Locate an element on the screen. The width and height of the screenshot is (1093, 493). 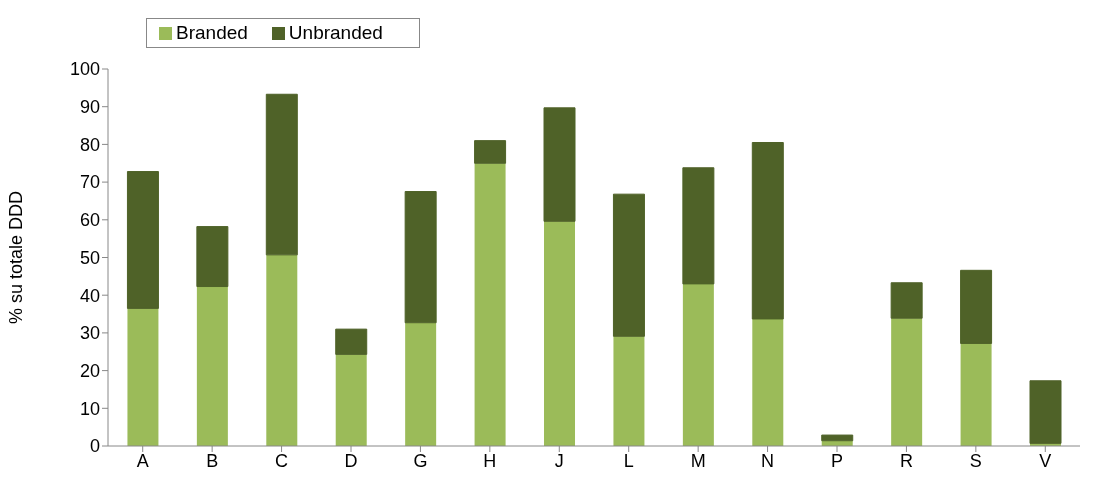
x-tick-label: A is located at coordinates (142, 460).